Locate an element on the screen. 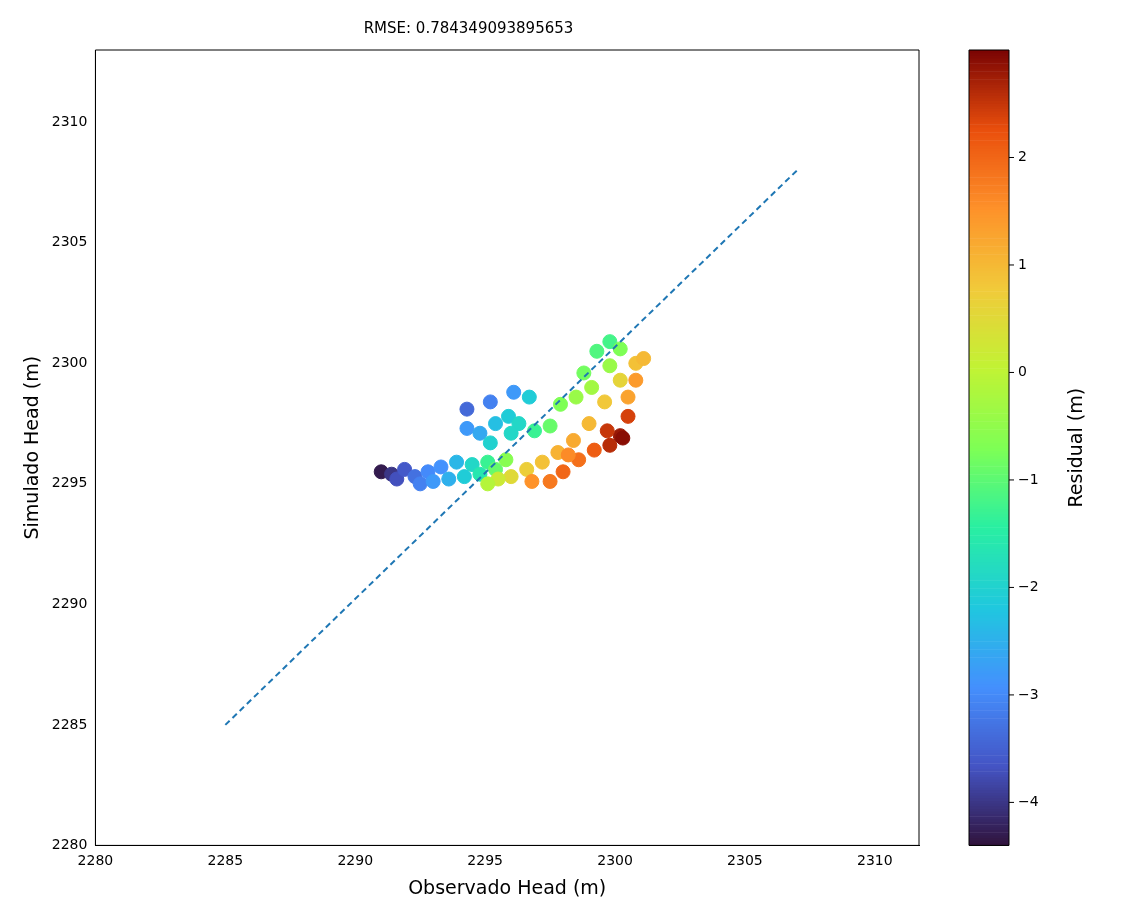  y-tick-label: 2305 is located at coordinates (69, 241).